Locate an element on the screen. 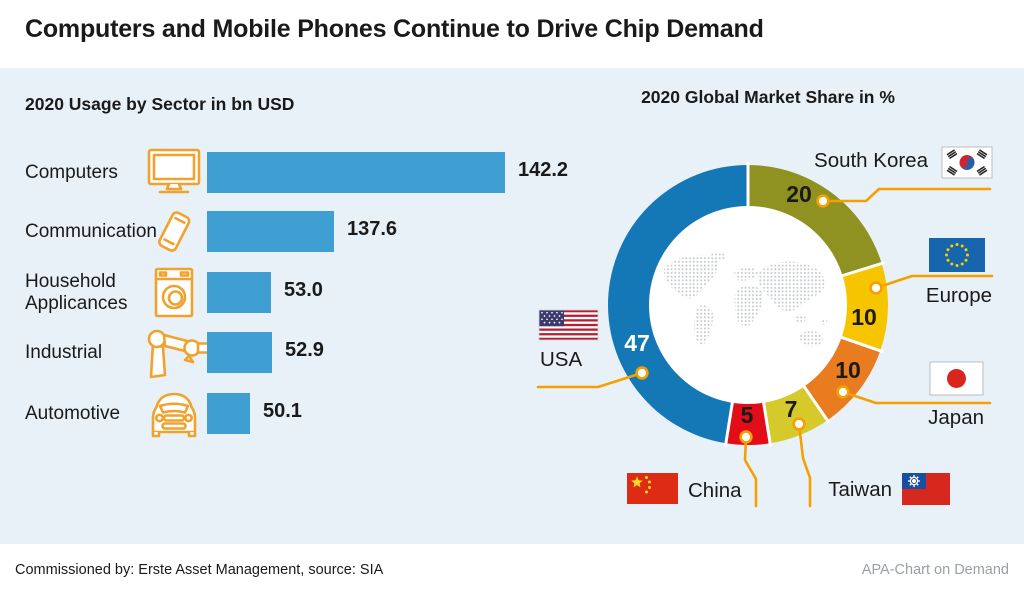  washing-machine-icon is located at coordinates (174, 293).